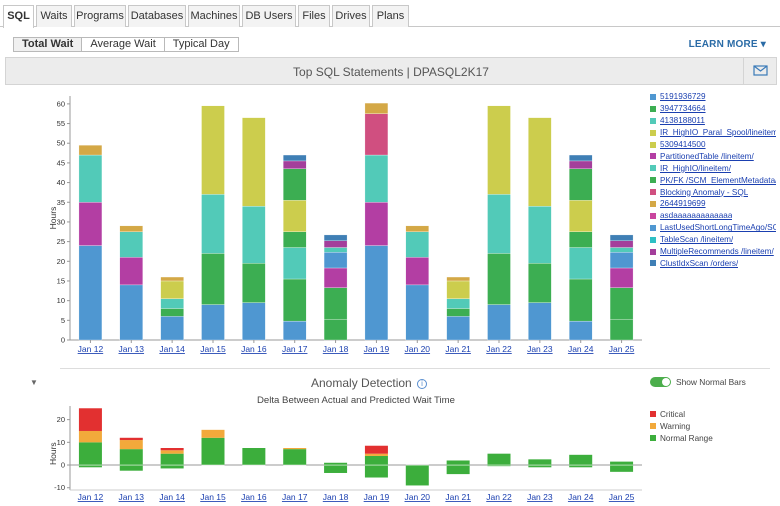 The width and height of the screenshot is (780, 506). What do you see at coordinates (683, 204) in the screenshot?
I see `legend-label: 2644919699` at bounding box center [683, 204].